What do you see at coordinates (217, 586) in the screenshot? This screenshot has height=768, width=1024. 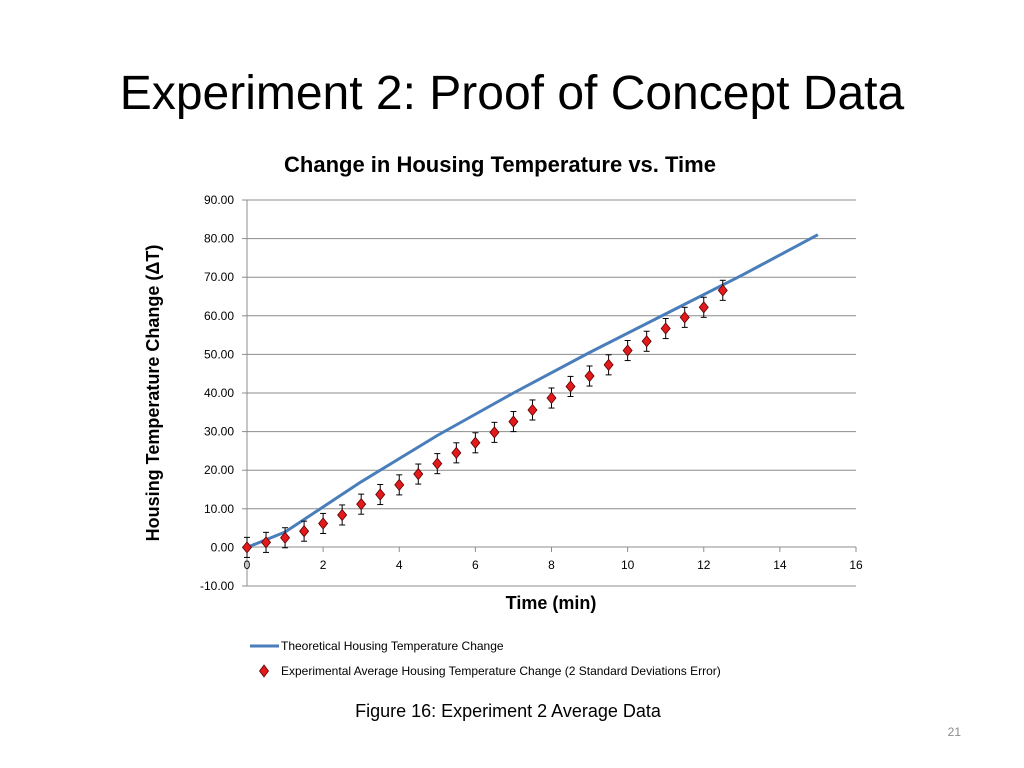 I see `y-tick-label: -10.00` at bounding box center [217, 586].